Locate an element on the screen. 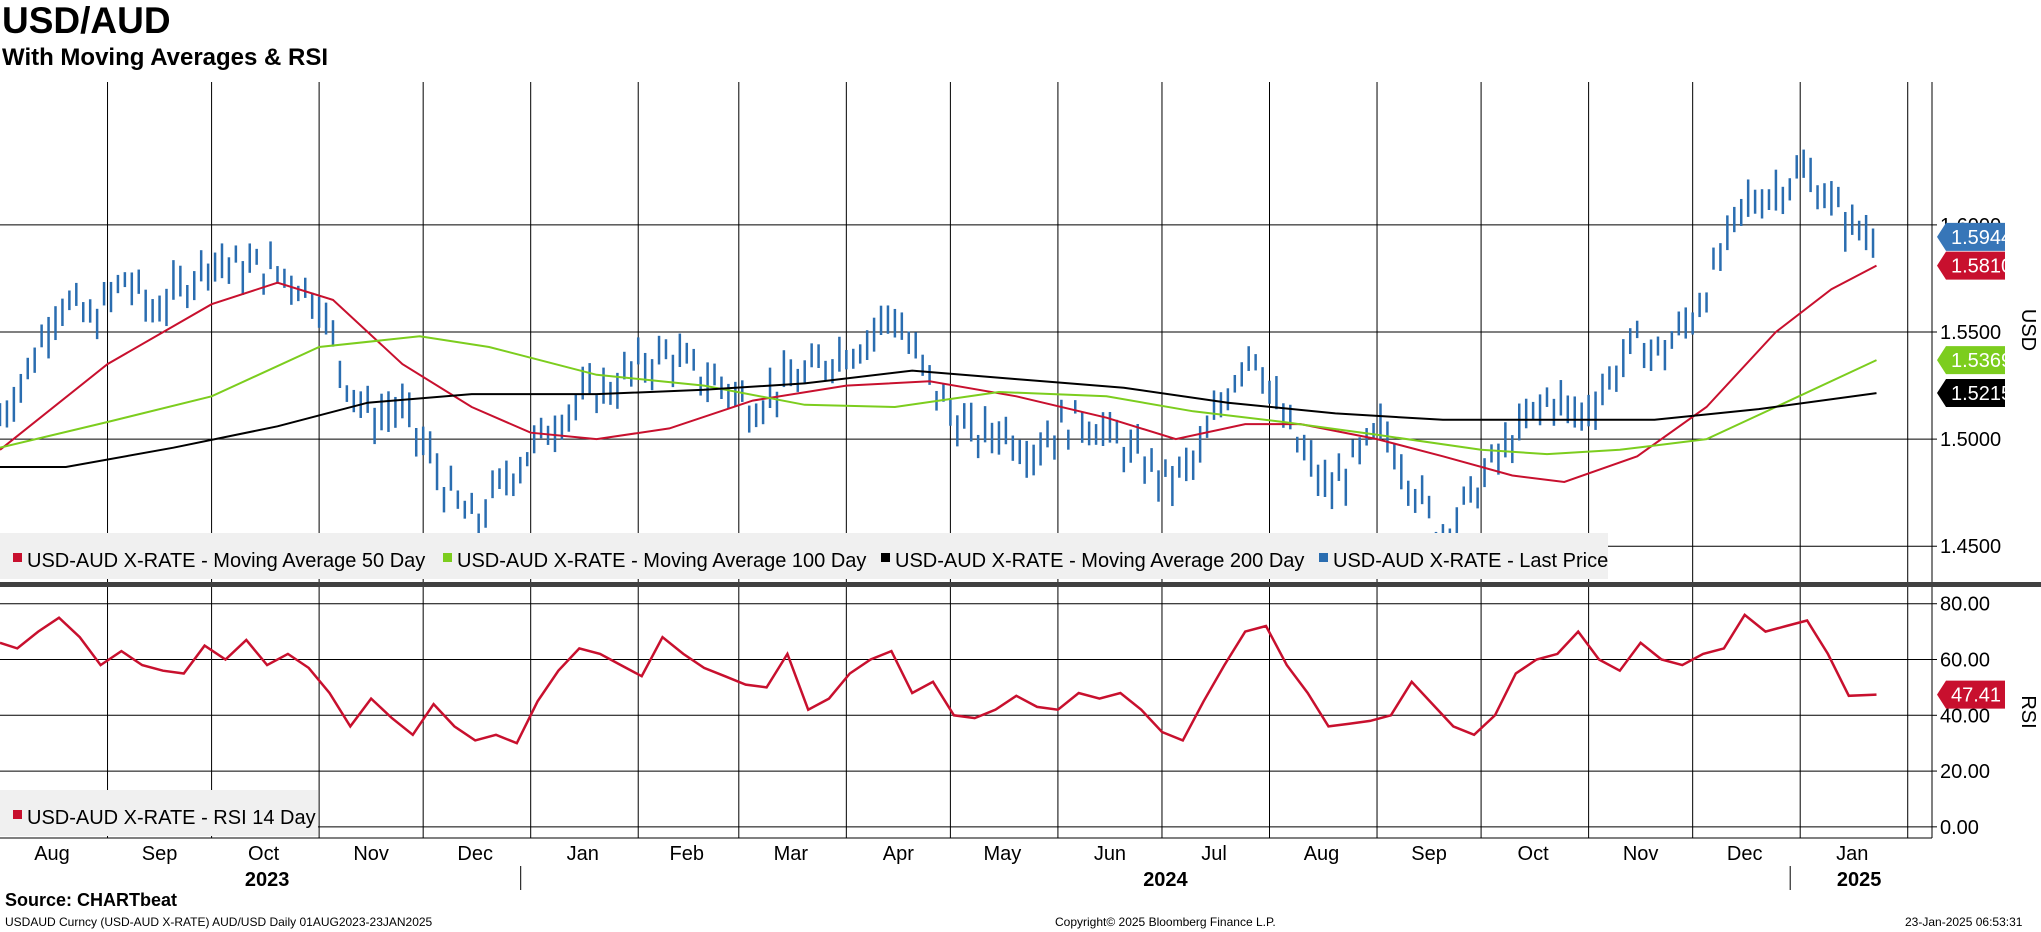 This screenshot has width=2041, height=932. rsi-panel-legend: USD-AUD X-RATE - RSI 14 Day is located at coordinates (159, 813).